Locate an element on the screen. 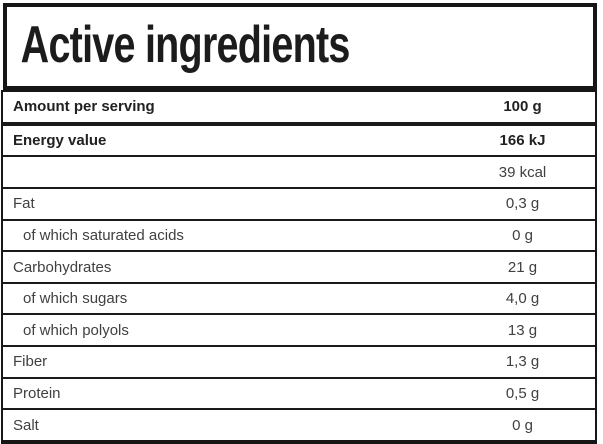  row-label: Salt is located at coordinates (26, 425).